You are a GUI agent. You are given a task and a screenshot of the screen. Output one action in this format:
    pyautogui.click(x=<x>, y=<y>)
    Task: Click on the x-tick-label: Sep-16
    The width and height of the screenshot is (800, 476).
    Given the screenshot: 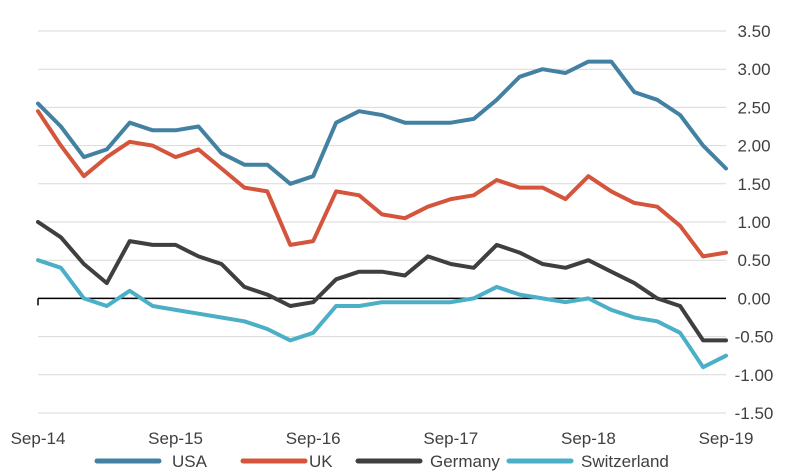 What is the action you would take?
    pyautogui.click(x=313, y=438)
    